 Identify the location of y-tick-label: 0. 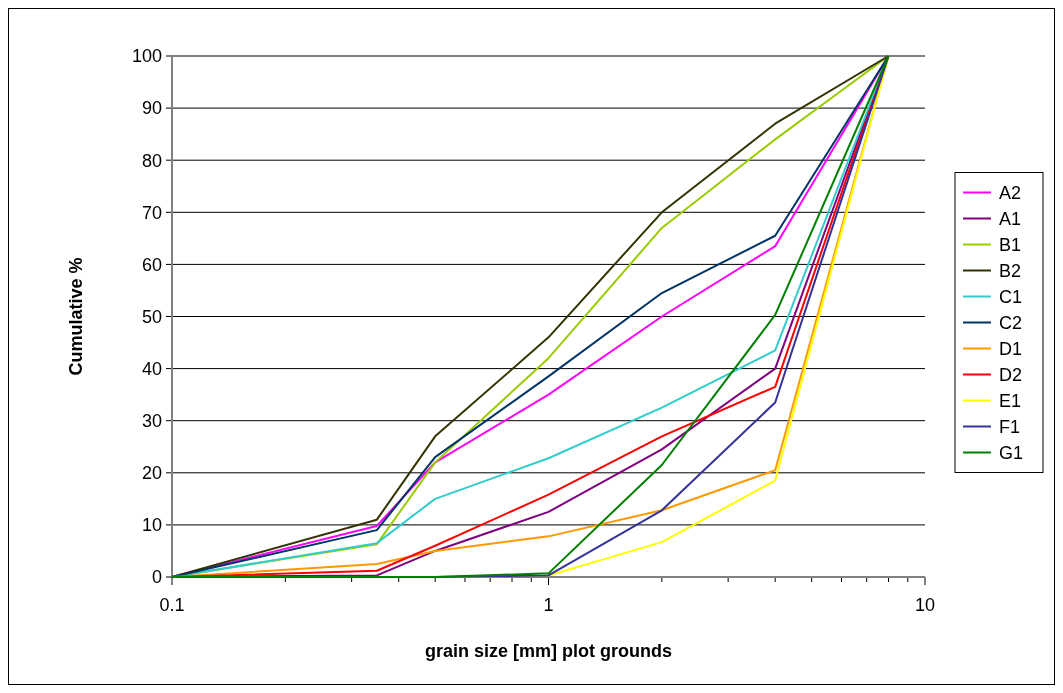
(156, 577).